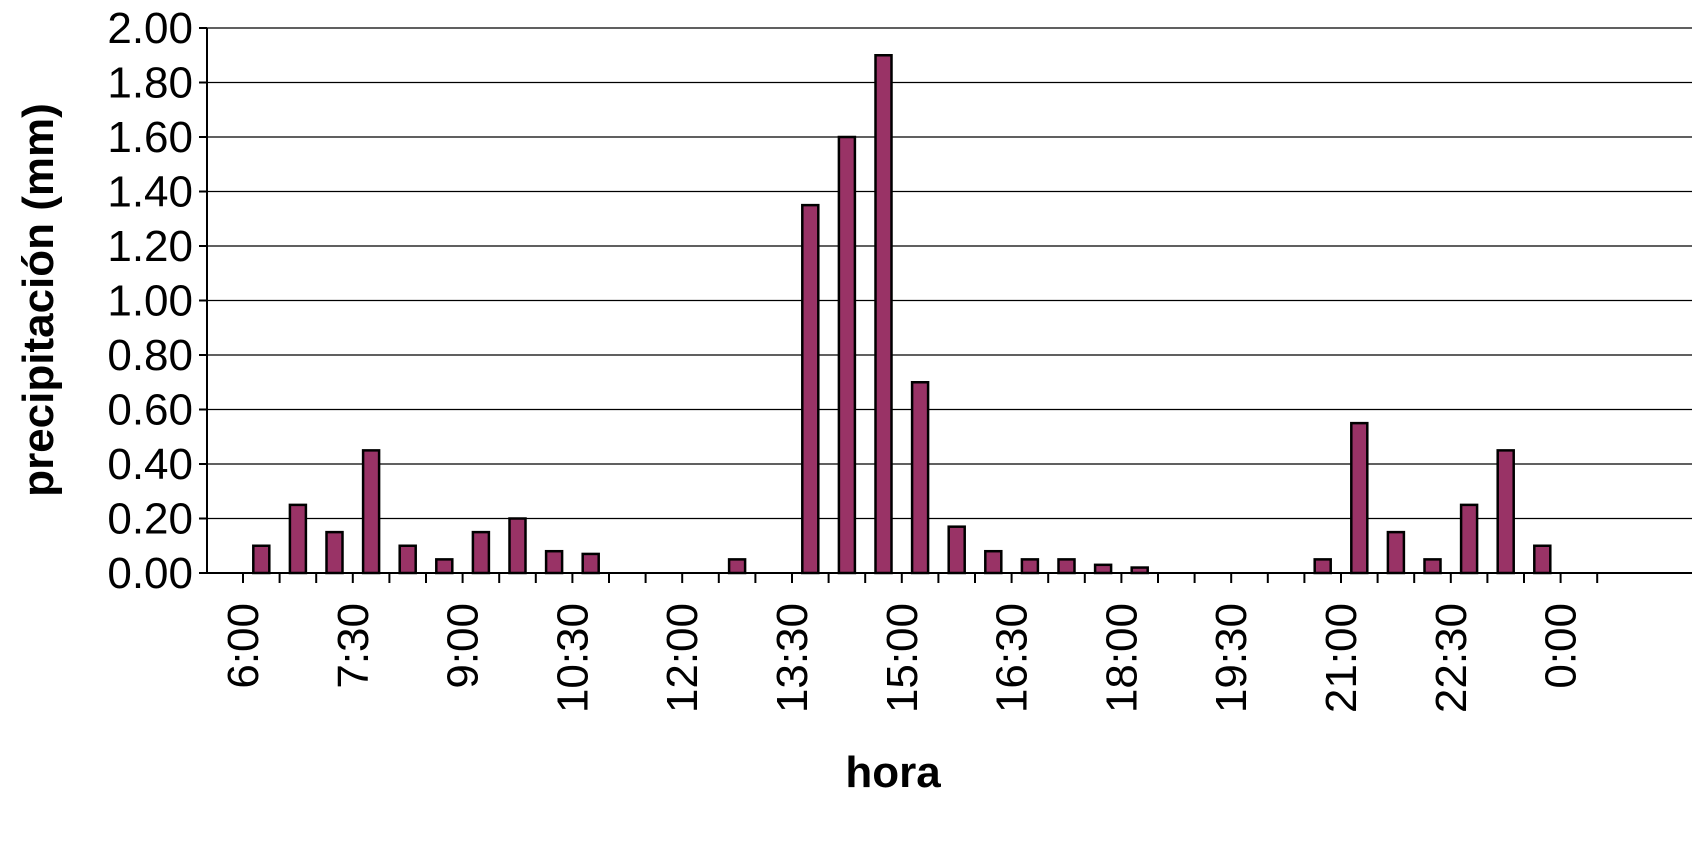 This screenshot has width=1692, height=853. What do you see at coordinates (150, 355) in the screenshot?
I see `y-tick-label: 0.80` at bounding box center [150, 355].